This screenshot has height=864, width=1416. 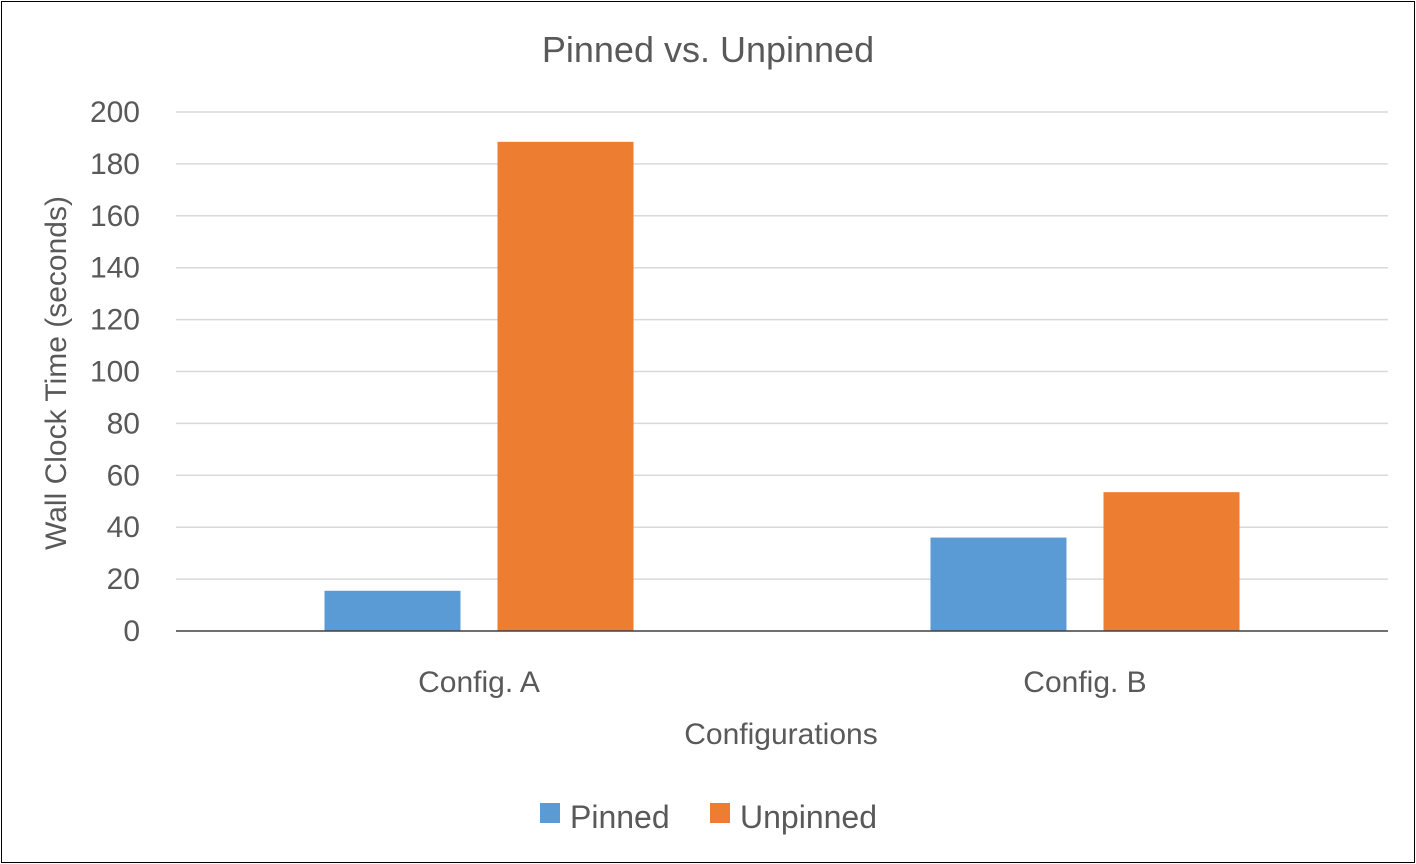 I want to click on x-tick-label: Config. A, so click(x=479, y=682).